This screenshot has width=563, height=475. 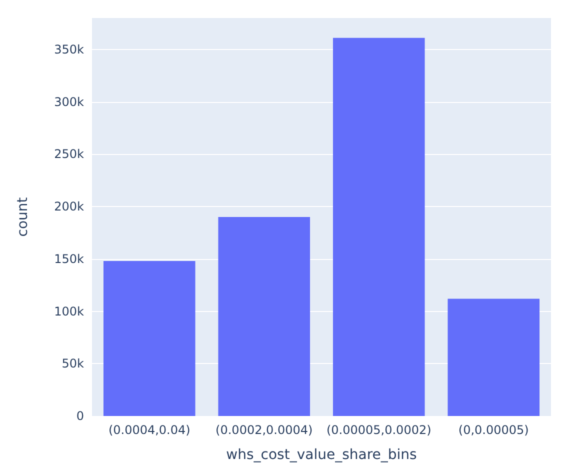 What do you see at coordinates (264, 430) in the screenshot?
I see `x-tick-label: (0.0002,0.0004)` at bounding box center [264, 430].